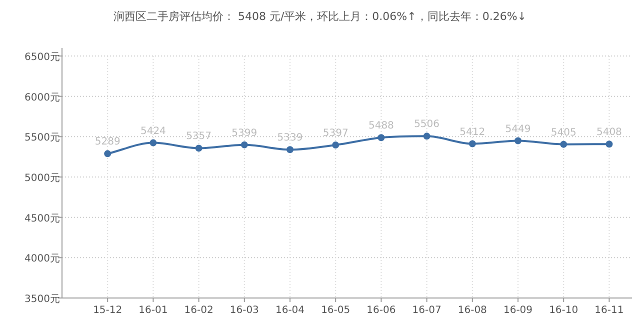 The image size is (640, 324). What do you see at coordinates (335, 310) in the screenshot?
I see `x-tick-label: 16-05` at bounding box center [335, 310].